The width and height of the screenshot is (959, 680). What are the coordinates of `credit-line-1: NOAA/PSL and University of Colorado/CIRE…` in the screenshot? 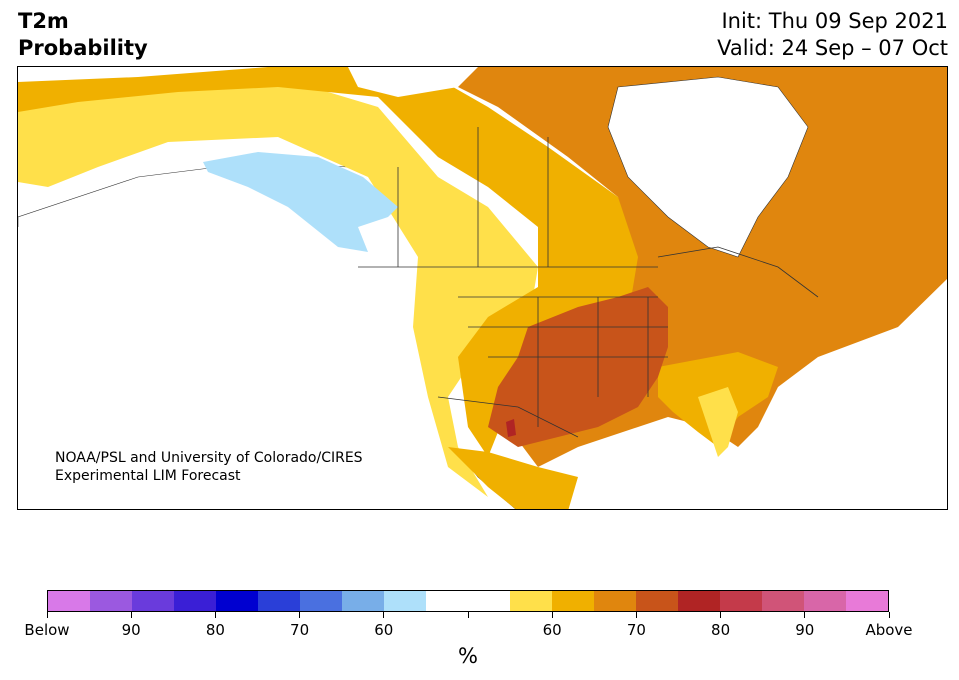 It's located at (209, 458).